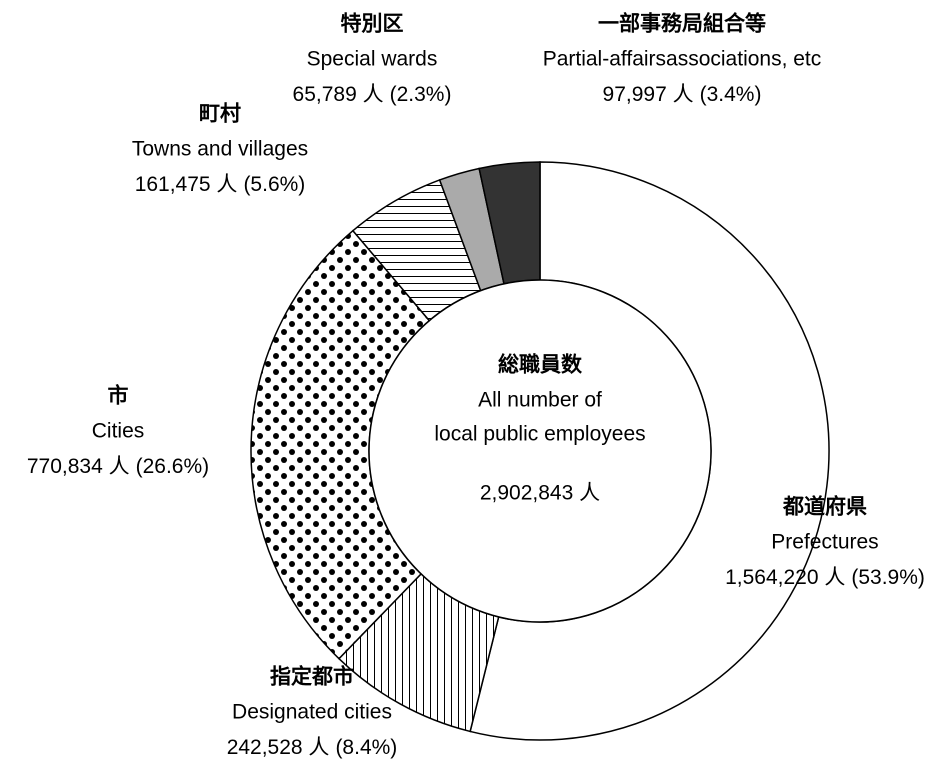 The image size is (938, 783). I want to click on value-label: 97,997 人 (3.4%), so click(682, 94).